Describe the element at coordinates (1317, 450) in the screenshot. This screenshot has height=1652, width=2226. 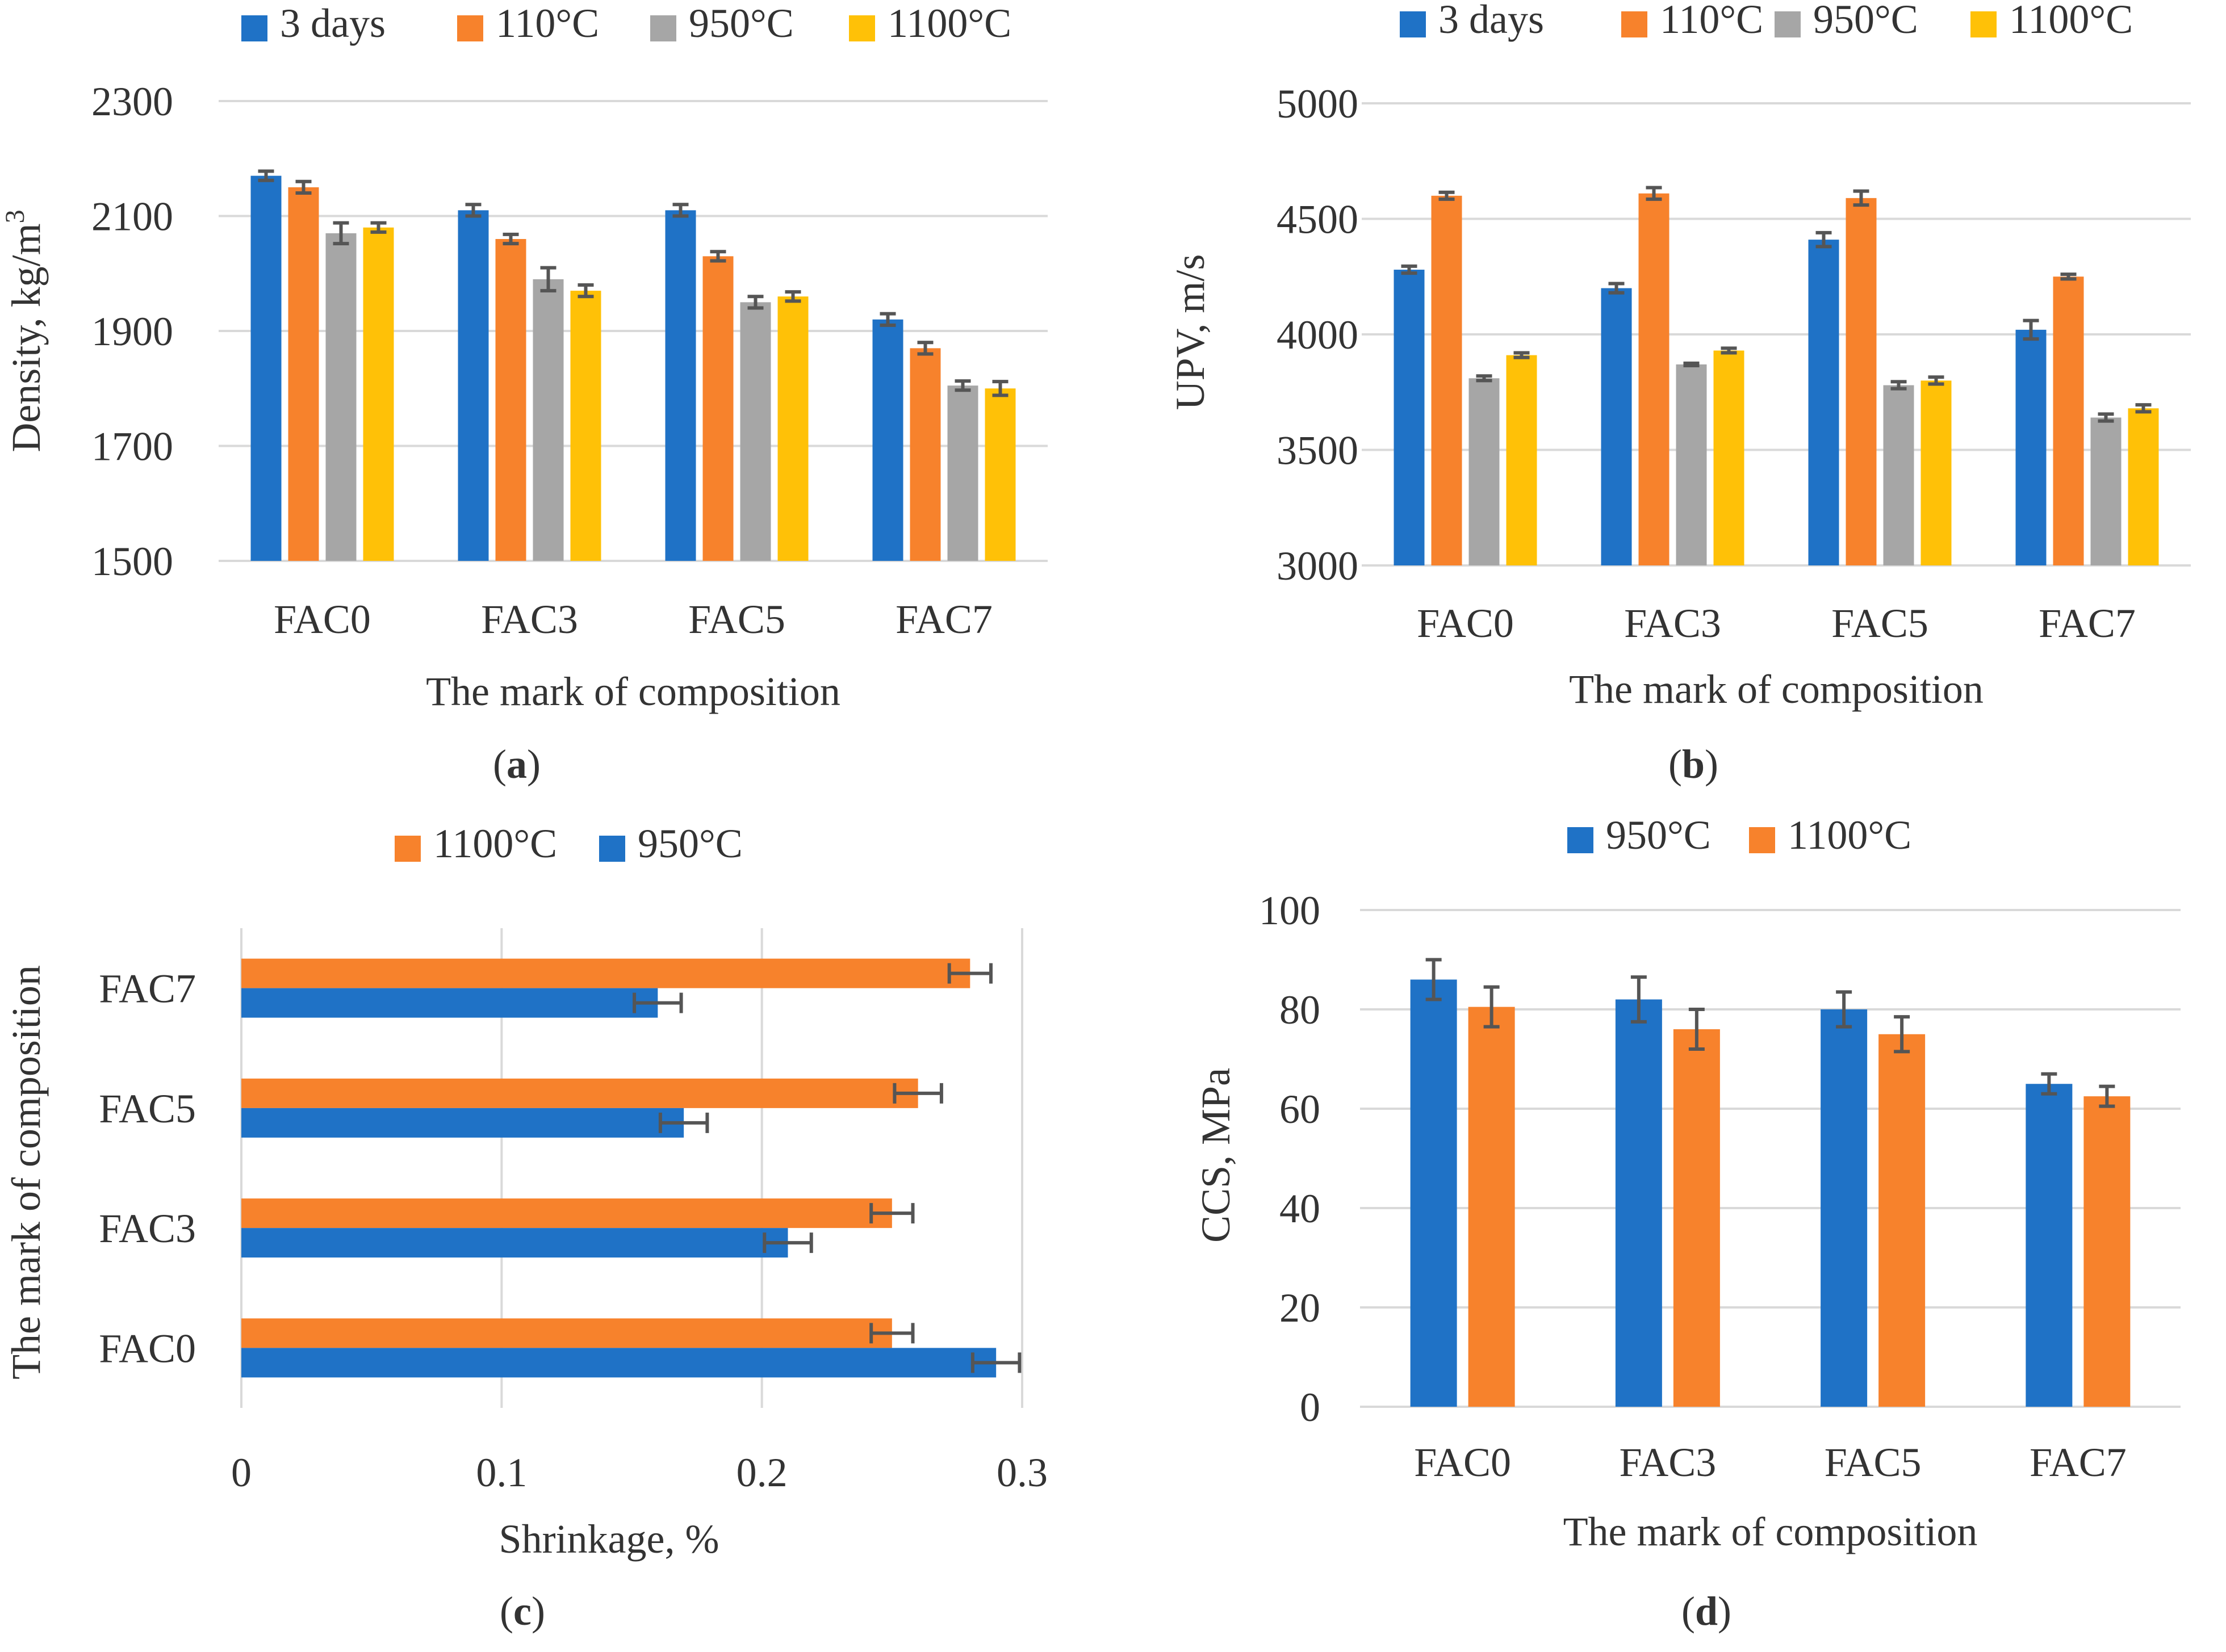
I see `y-tick-label: 3500` at that location.